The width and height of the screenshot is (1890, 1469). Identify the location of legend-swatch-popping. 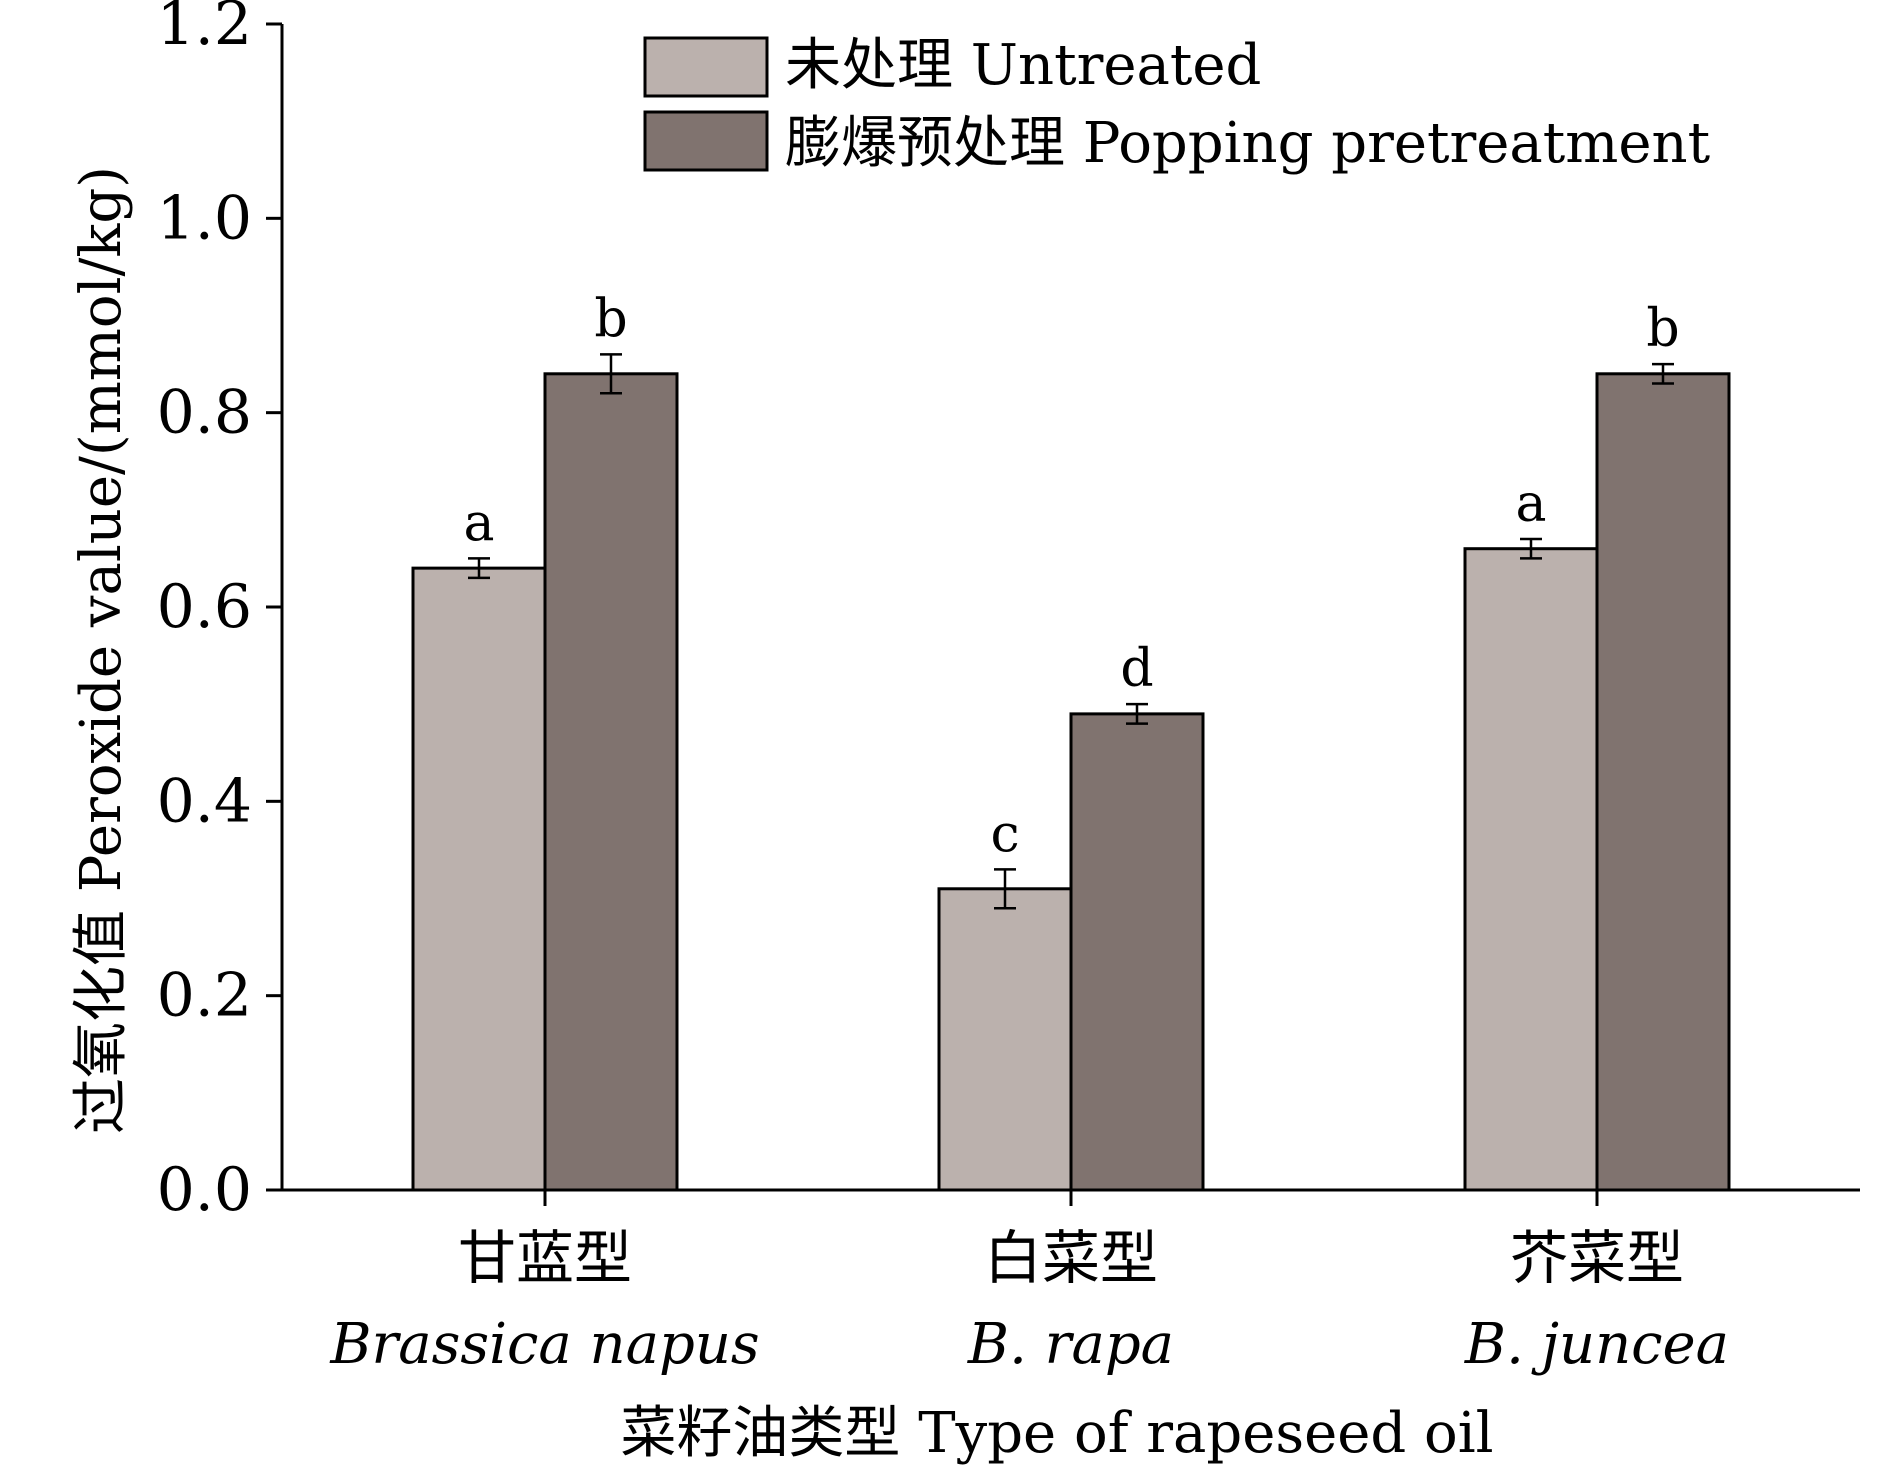
(706, 141).